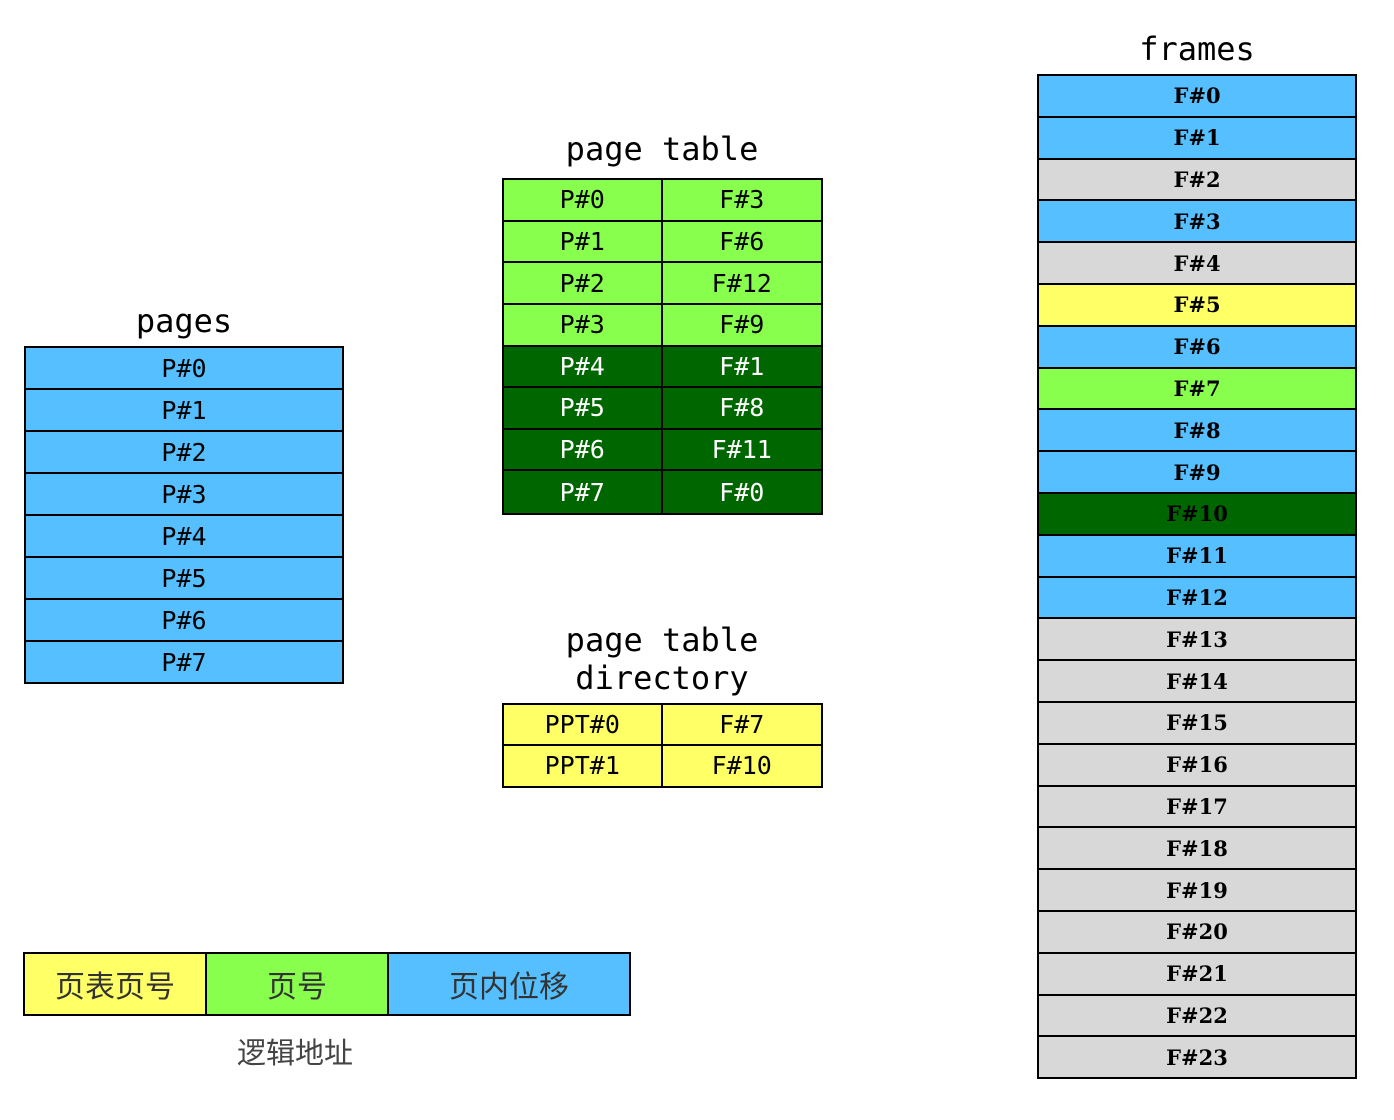  Describe the element at coordinates (1197, 556) in the screenshot. I see `frame-row: F#11` at that location.